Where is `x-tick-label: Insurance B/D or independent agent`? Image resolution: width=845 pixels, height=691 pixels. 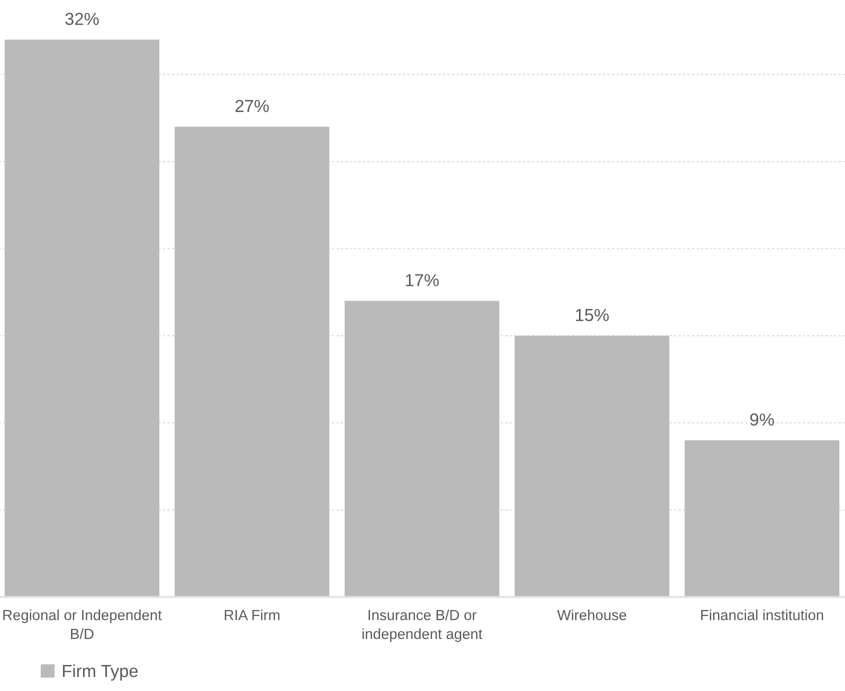
x-tick-label: Insurance B/D or independent agent is located at coordinates (422, 626).